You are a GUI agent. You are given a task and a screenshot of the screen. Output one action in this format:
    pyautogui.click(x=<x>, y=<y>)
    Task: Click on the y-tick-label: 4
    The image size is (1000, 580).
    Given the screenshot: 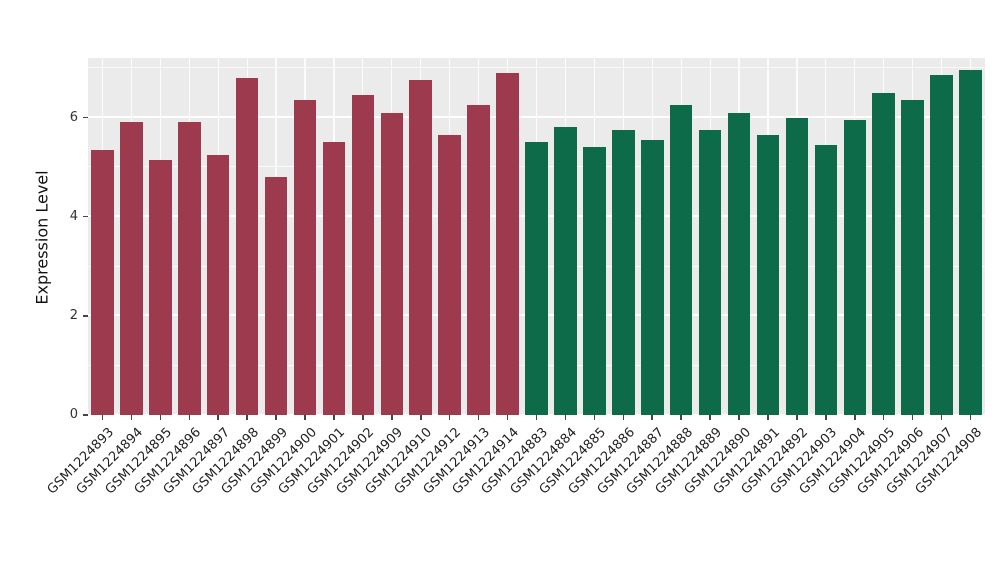 What is the action you would take?
    pyautogui.click(x=73, y=216)
    